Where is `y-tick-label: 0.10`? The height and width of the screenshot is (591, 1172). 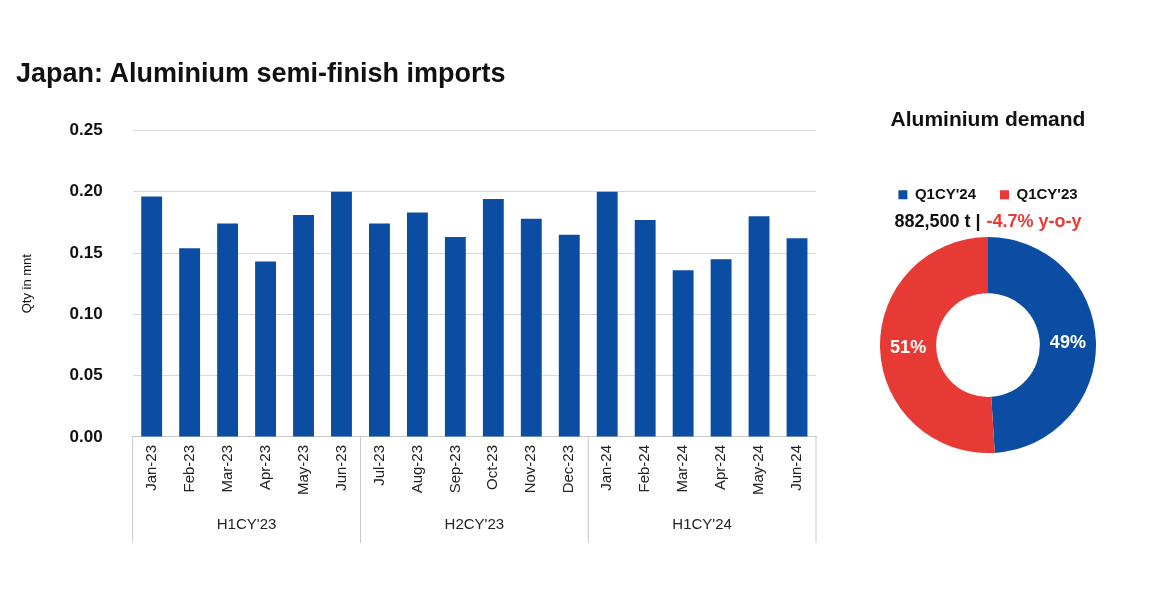 y-tick-label: 0.10 is located at coordinates (86, 314).